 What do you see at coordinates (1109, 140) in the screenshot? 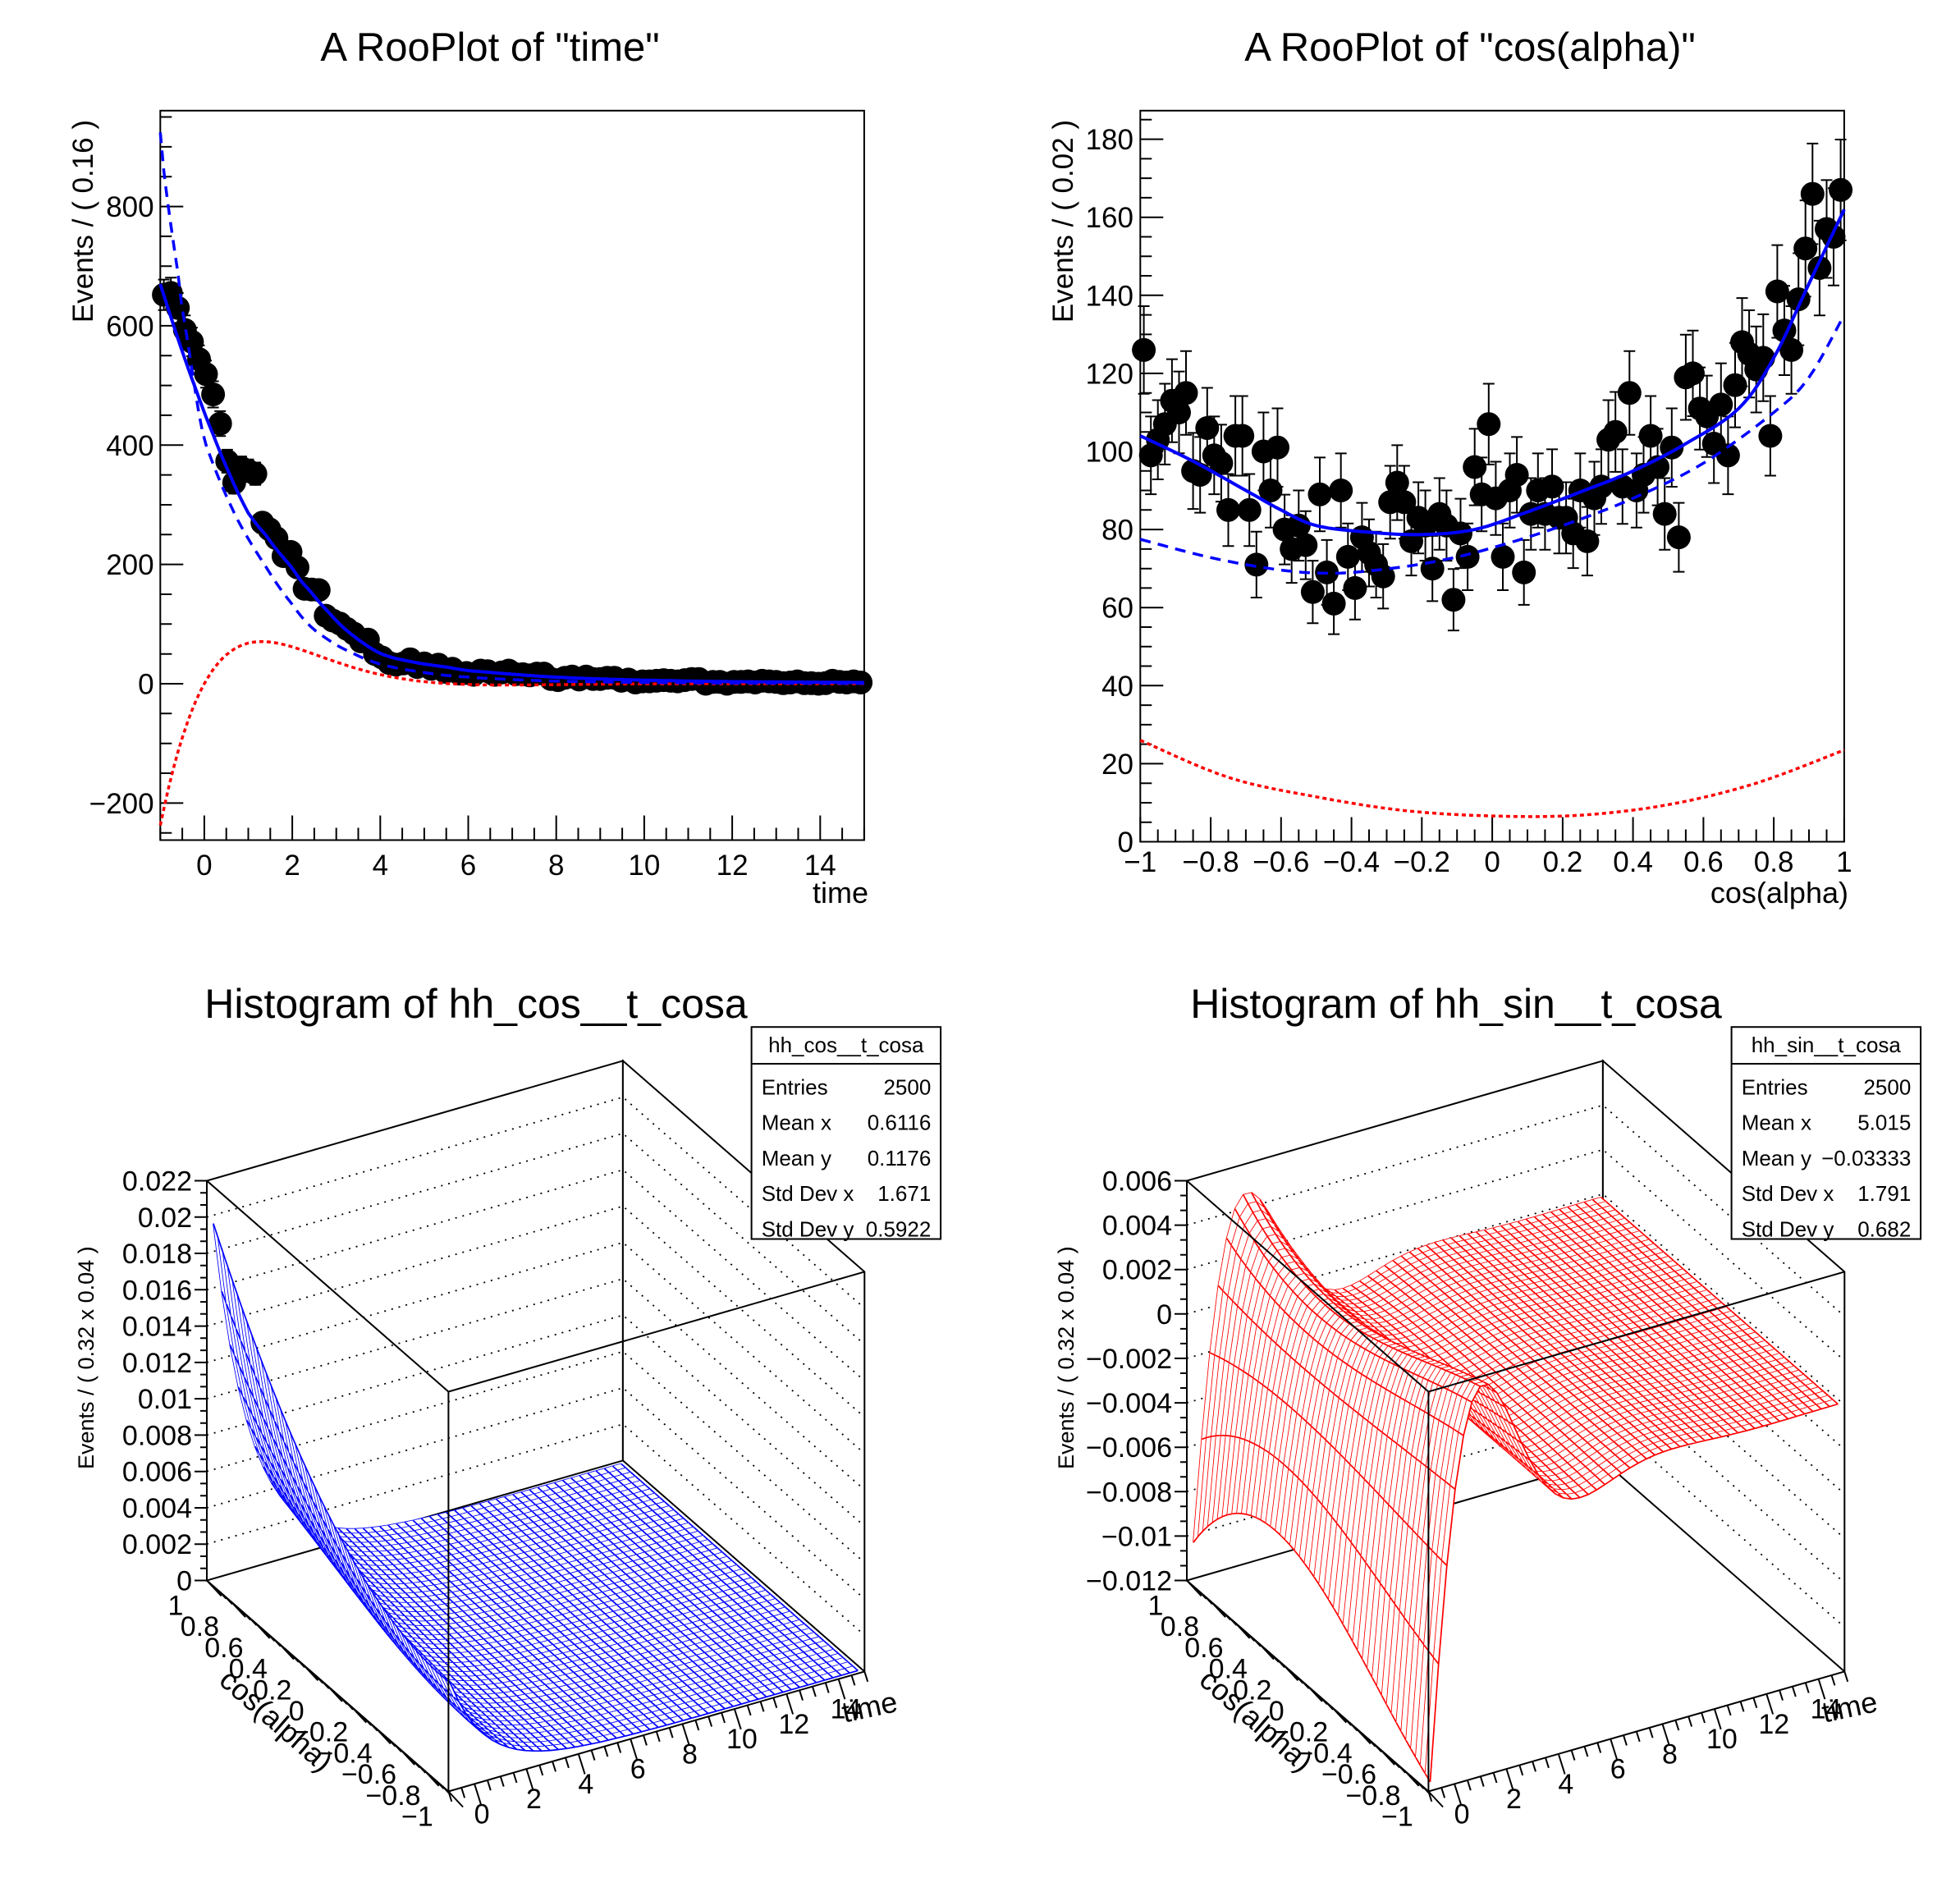
I see `svg-text: 180` at bounding box center [1109, 140].